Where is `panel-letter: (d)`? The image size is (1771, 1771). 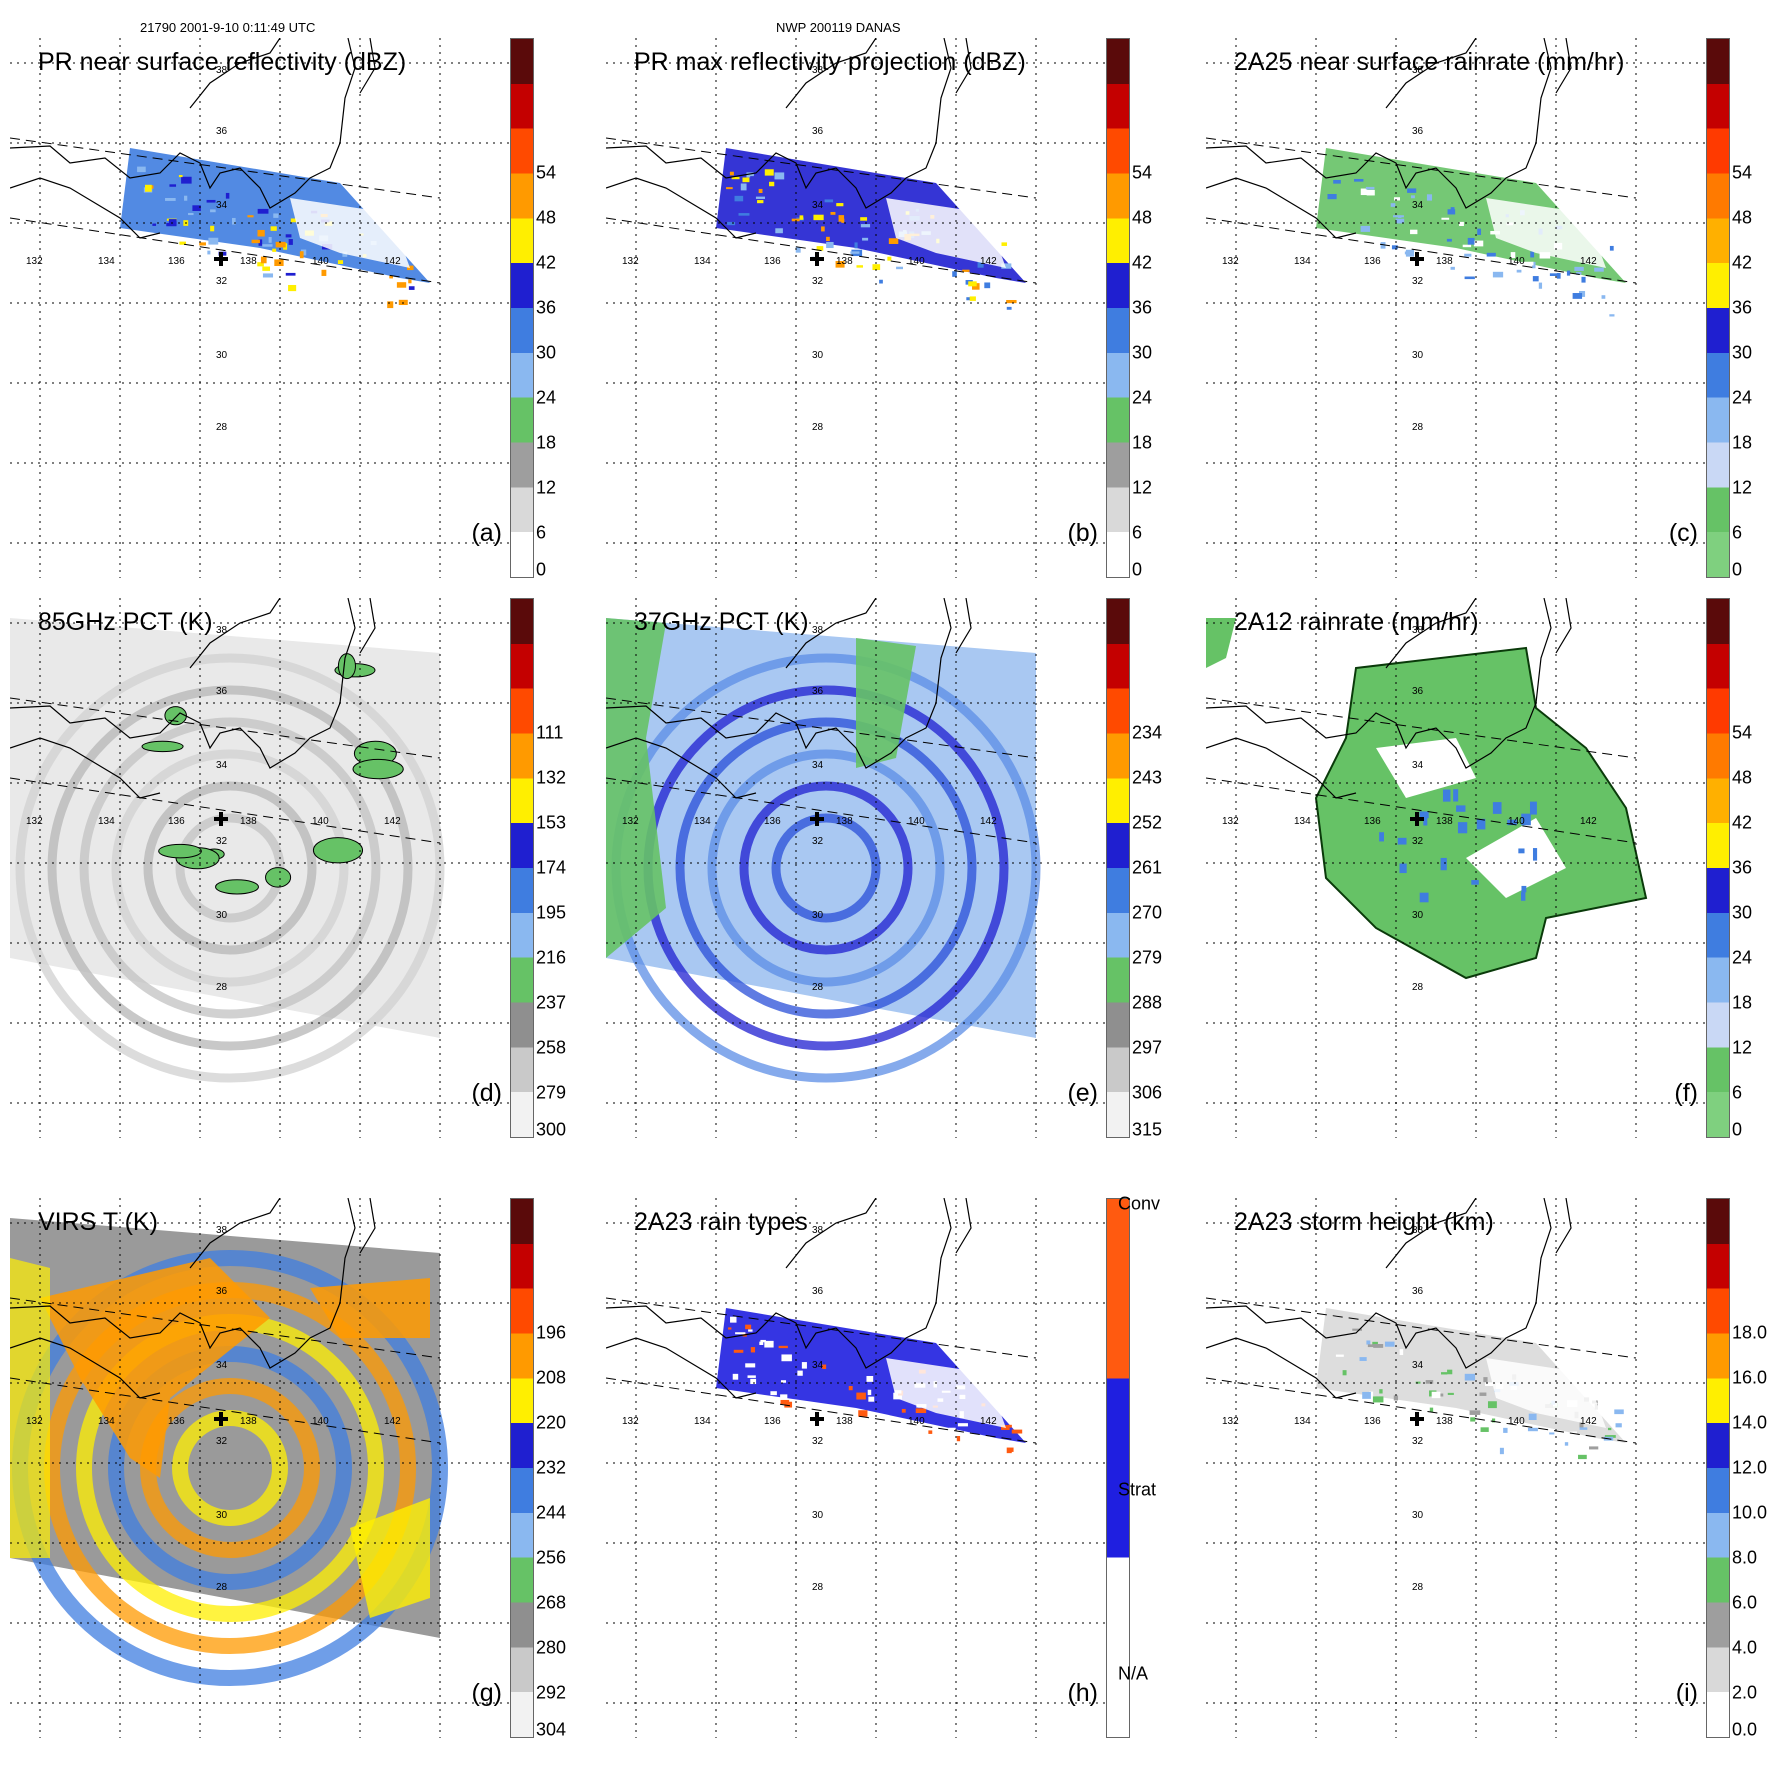
panel-letter: (d) is located at coordinates (486, 1093).